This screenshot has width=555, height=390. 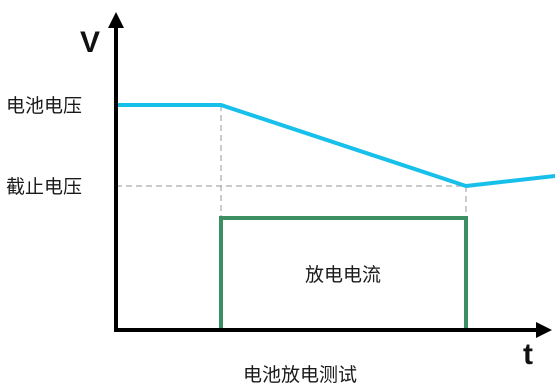 What do you see at coordinates (44, 187) in the screenshot?
I see `cutoff-voltage-label: 截止电压` at bounding box center [44, 187].